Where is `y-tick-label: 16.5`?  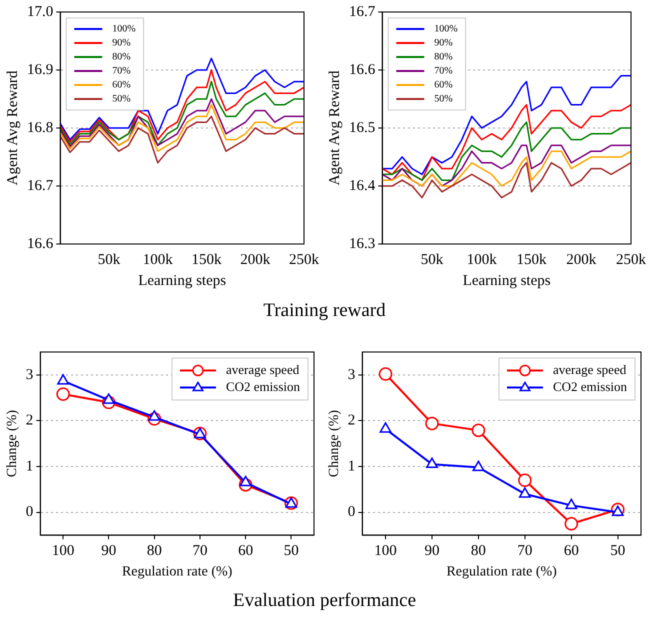 y-tick-label: 16.5 is located at coordinates (362, 128).